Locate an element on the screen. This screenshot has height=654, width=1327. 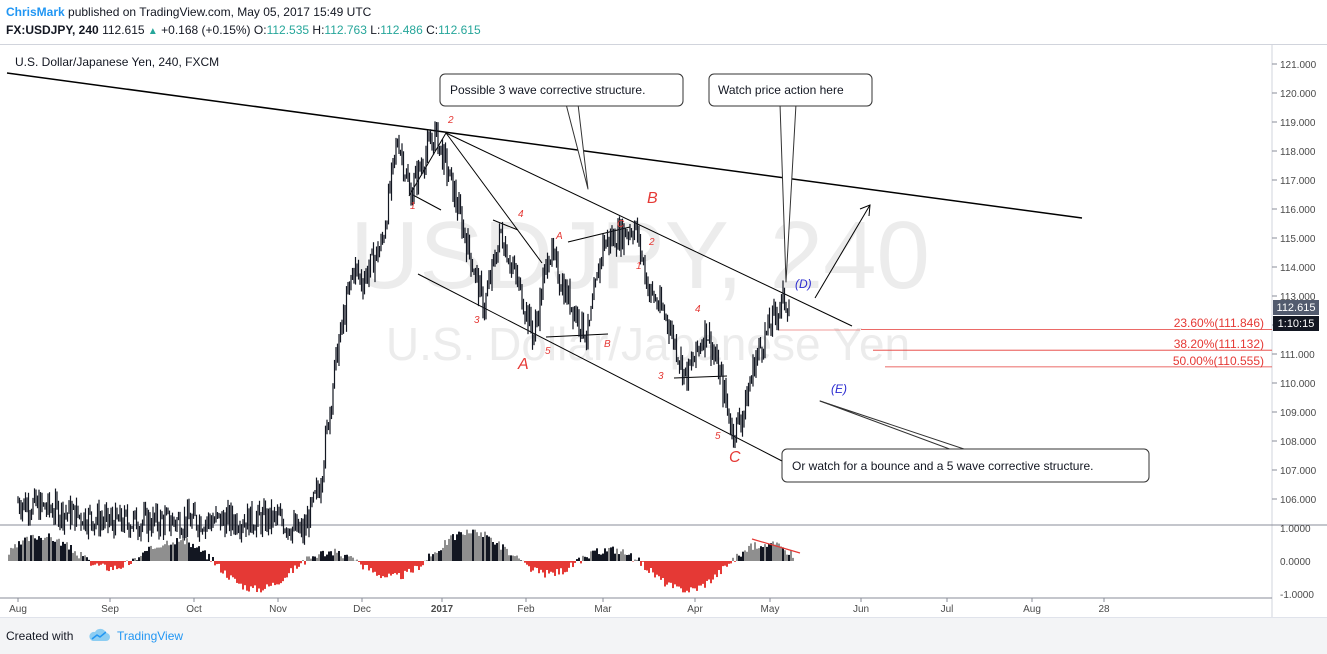
watermark-name: U.S. Dollar/Japanese Yen is located at coordinates (648, 344).